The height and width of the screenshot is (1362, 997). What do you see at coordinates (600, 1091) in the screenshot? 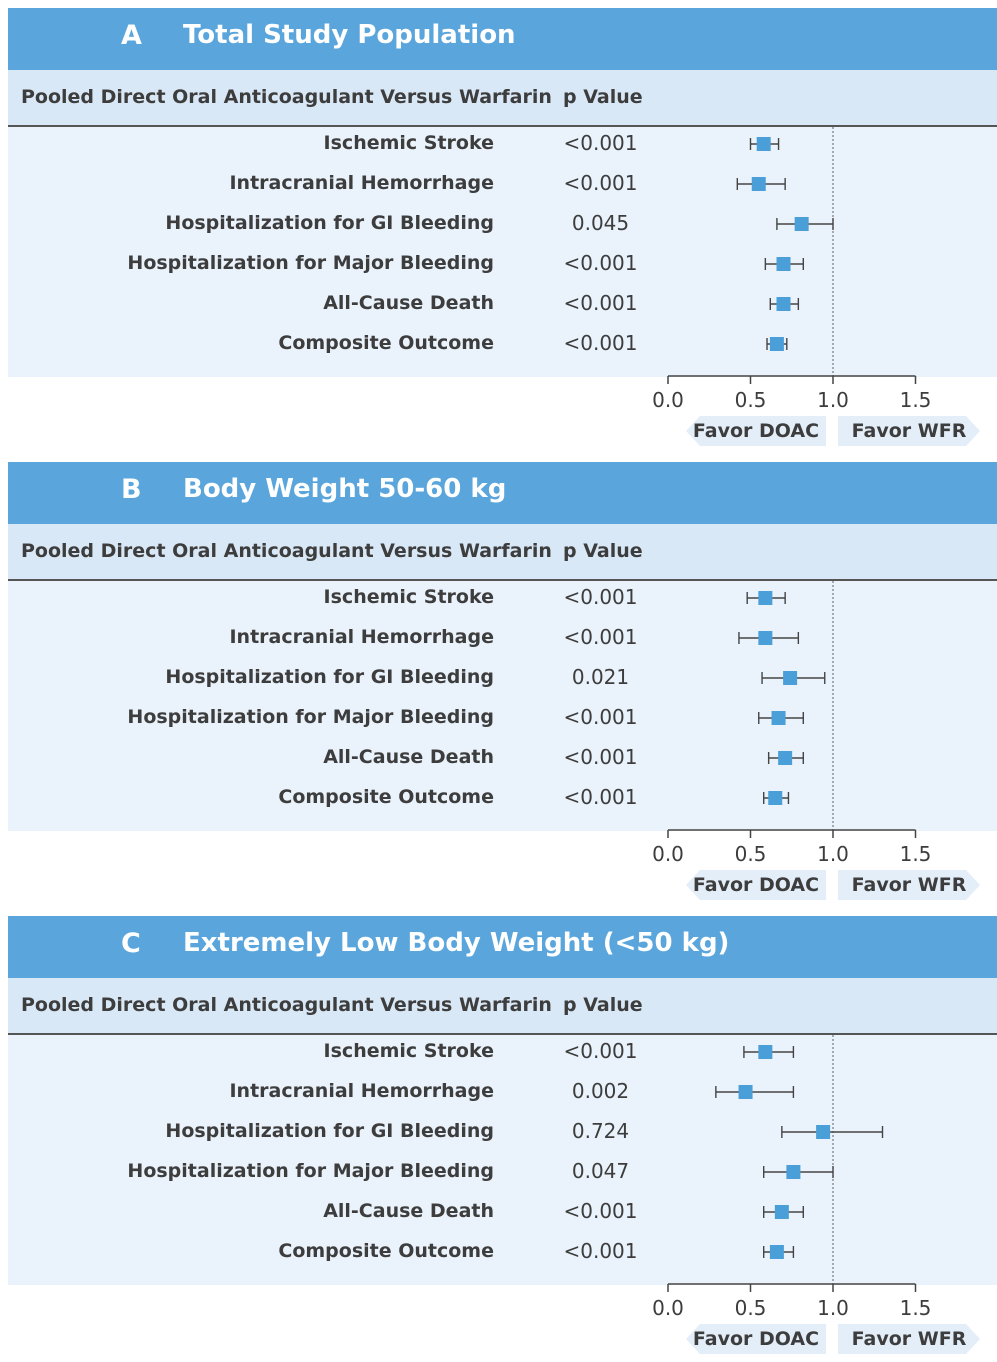
I see `p-value: 0.002` at bounding box center [600, 1091].